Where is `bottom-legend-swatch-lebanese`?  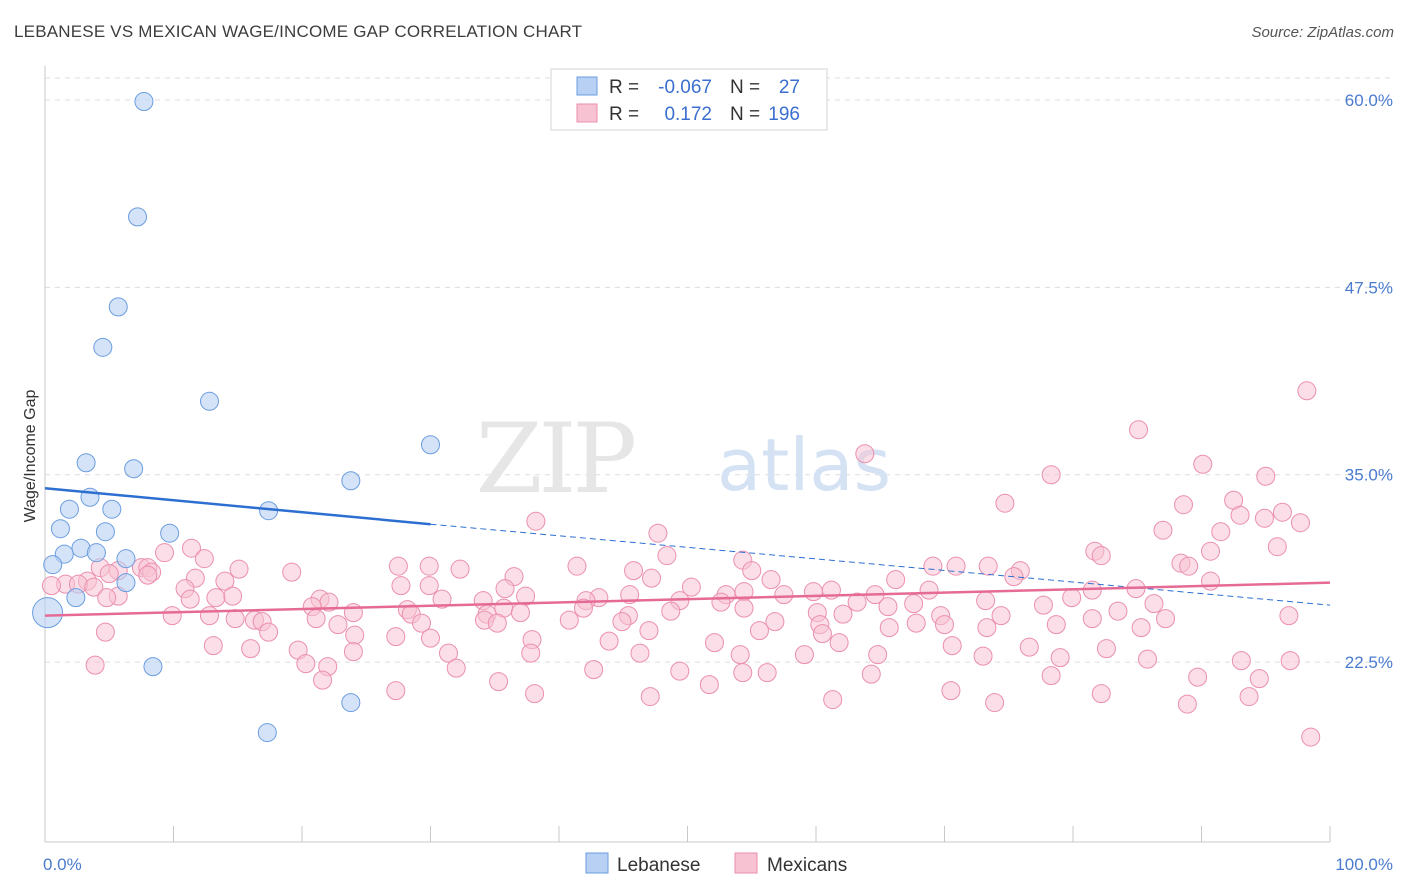
bottom-legend-swatch-lebanese is located at coordinates (597, 863).